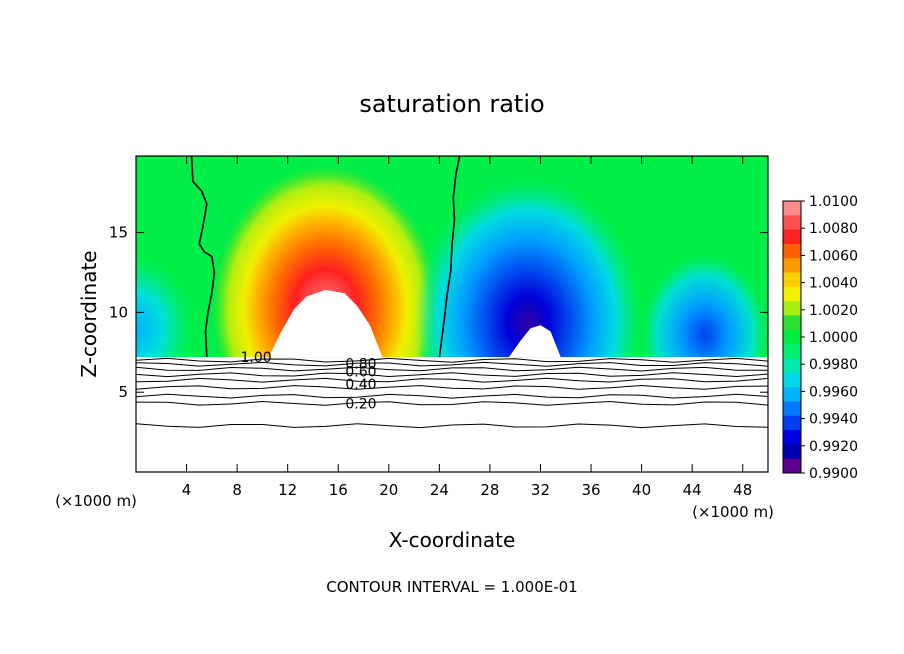  I want to click on contour-label: 0.80, so click(360, 364).